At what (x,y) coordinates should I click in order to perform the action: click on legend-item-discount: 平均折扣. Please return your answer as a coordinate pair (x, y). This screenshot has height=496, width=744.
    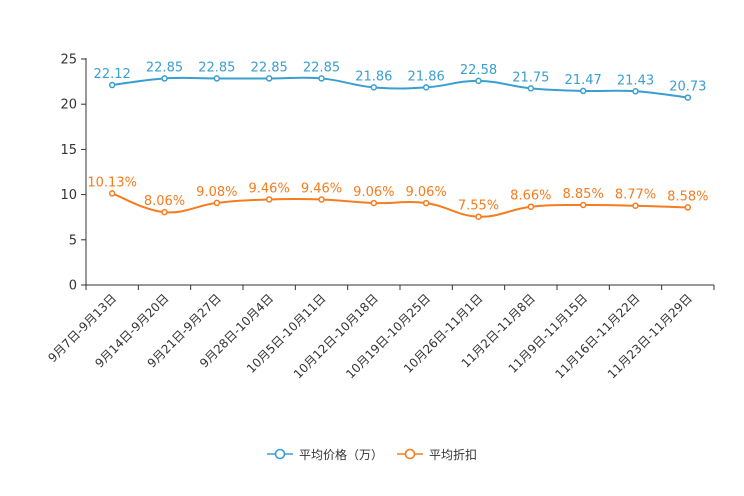
    Looking at the image, I should click on (437, 454).